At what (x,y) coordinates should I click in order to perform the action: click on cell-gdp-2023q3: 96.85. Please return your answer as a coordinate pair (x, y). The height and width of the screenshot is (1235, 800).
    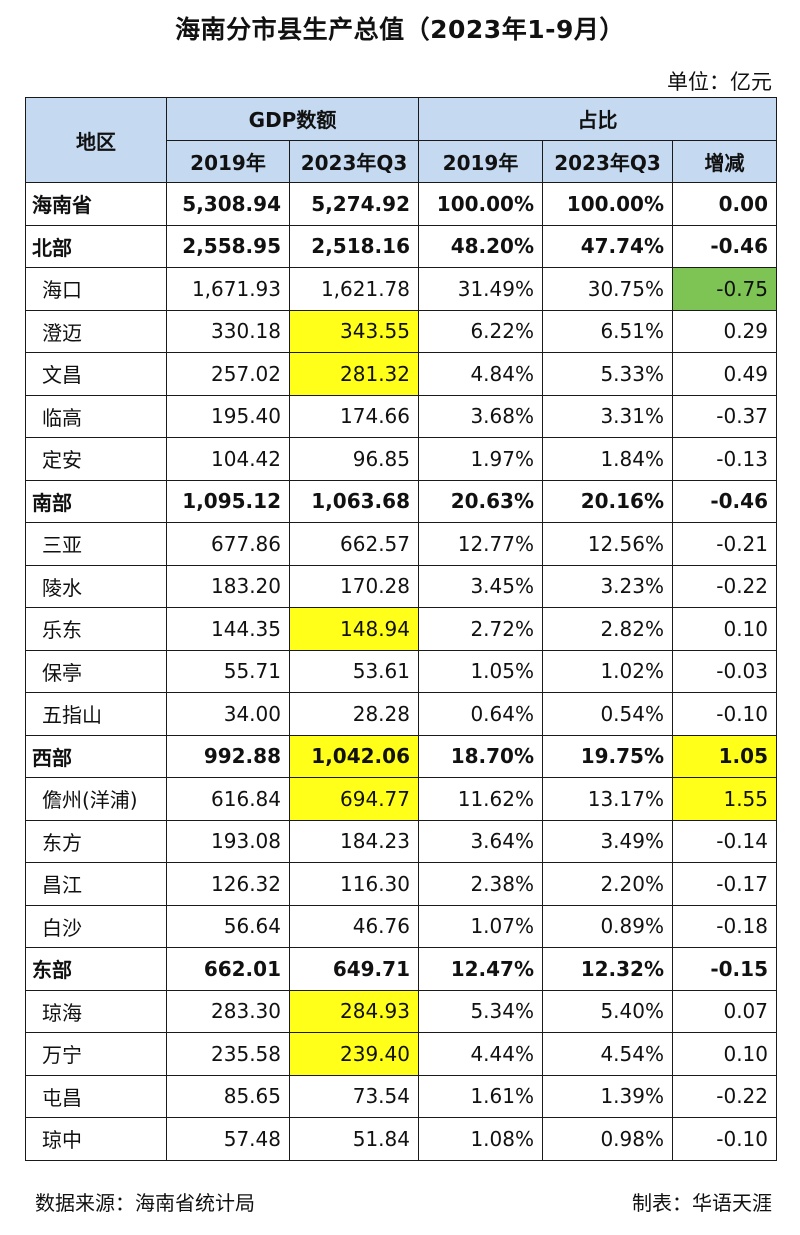
    Looking at the image, I should click on (354, 459).